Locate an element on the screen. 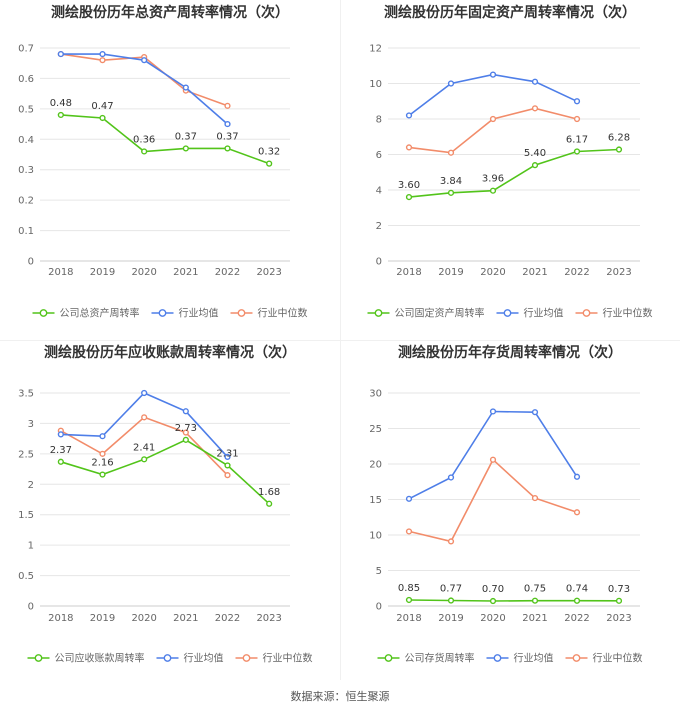  chart-legend: 公司固定资产周转率 行业均值 行业中位数 is located at coordinates (510, 313).